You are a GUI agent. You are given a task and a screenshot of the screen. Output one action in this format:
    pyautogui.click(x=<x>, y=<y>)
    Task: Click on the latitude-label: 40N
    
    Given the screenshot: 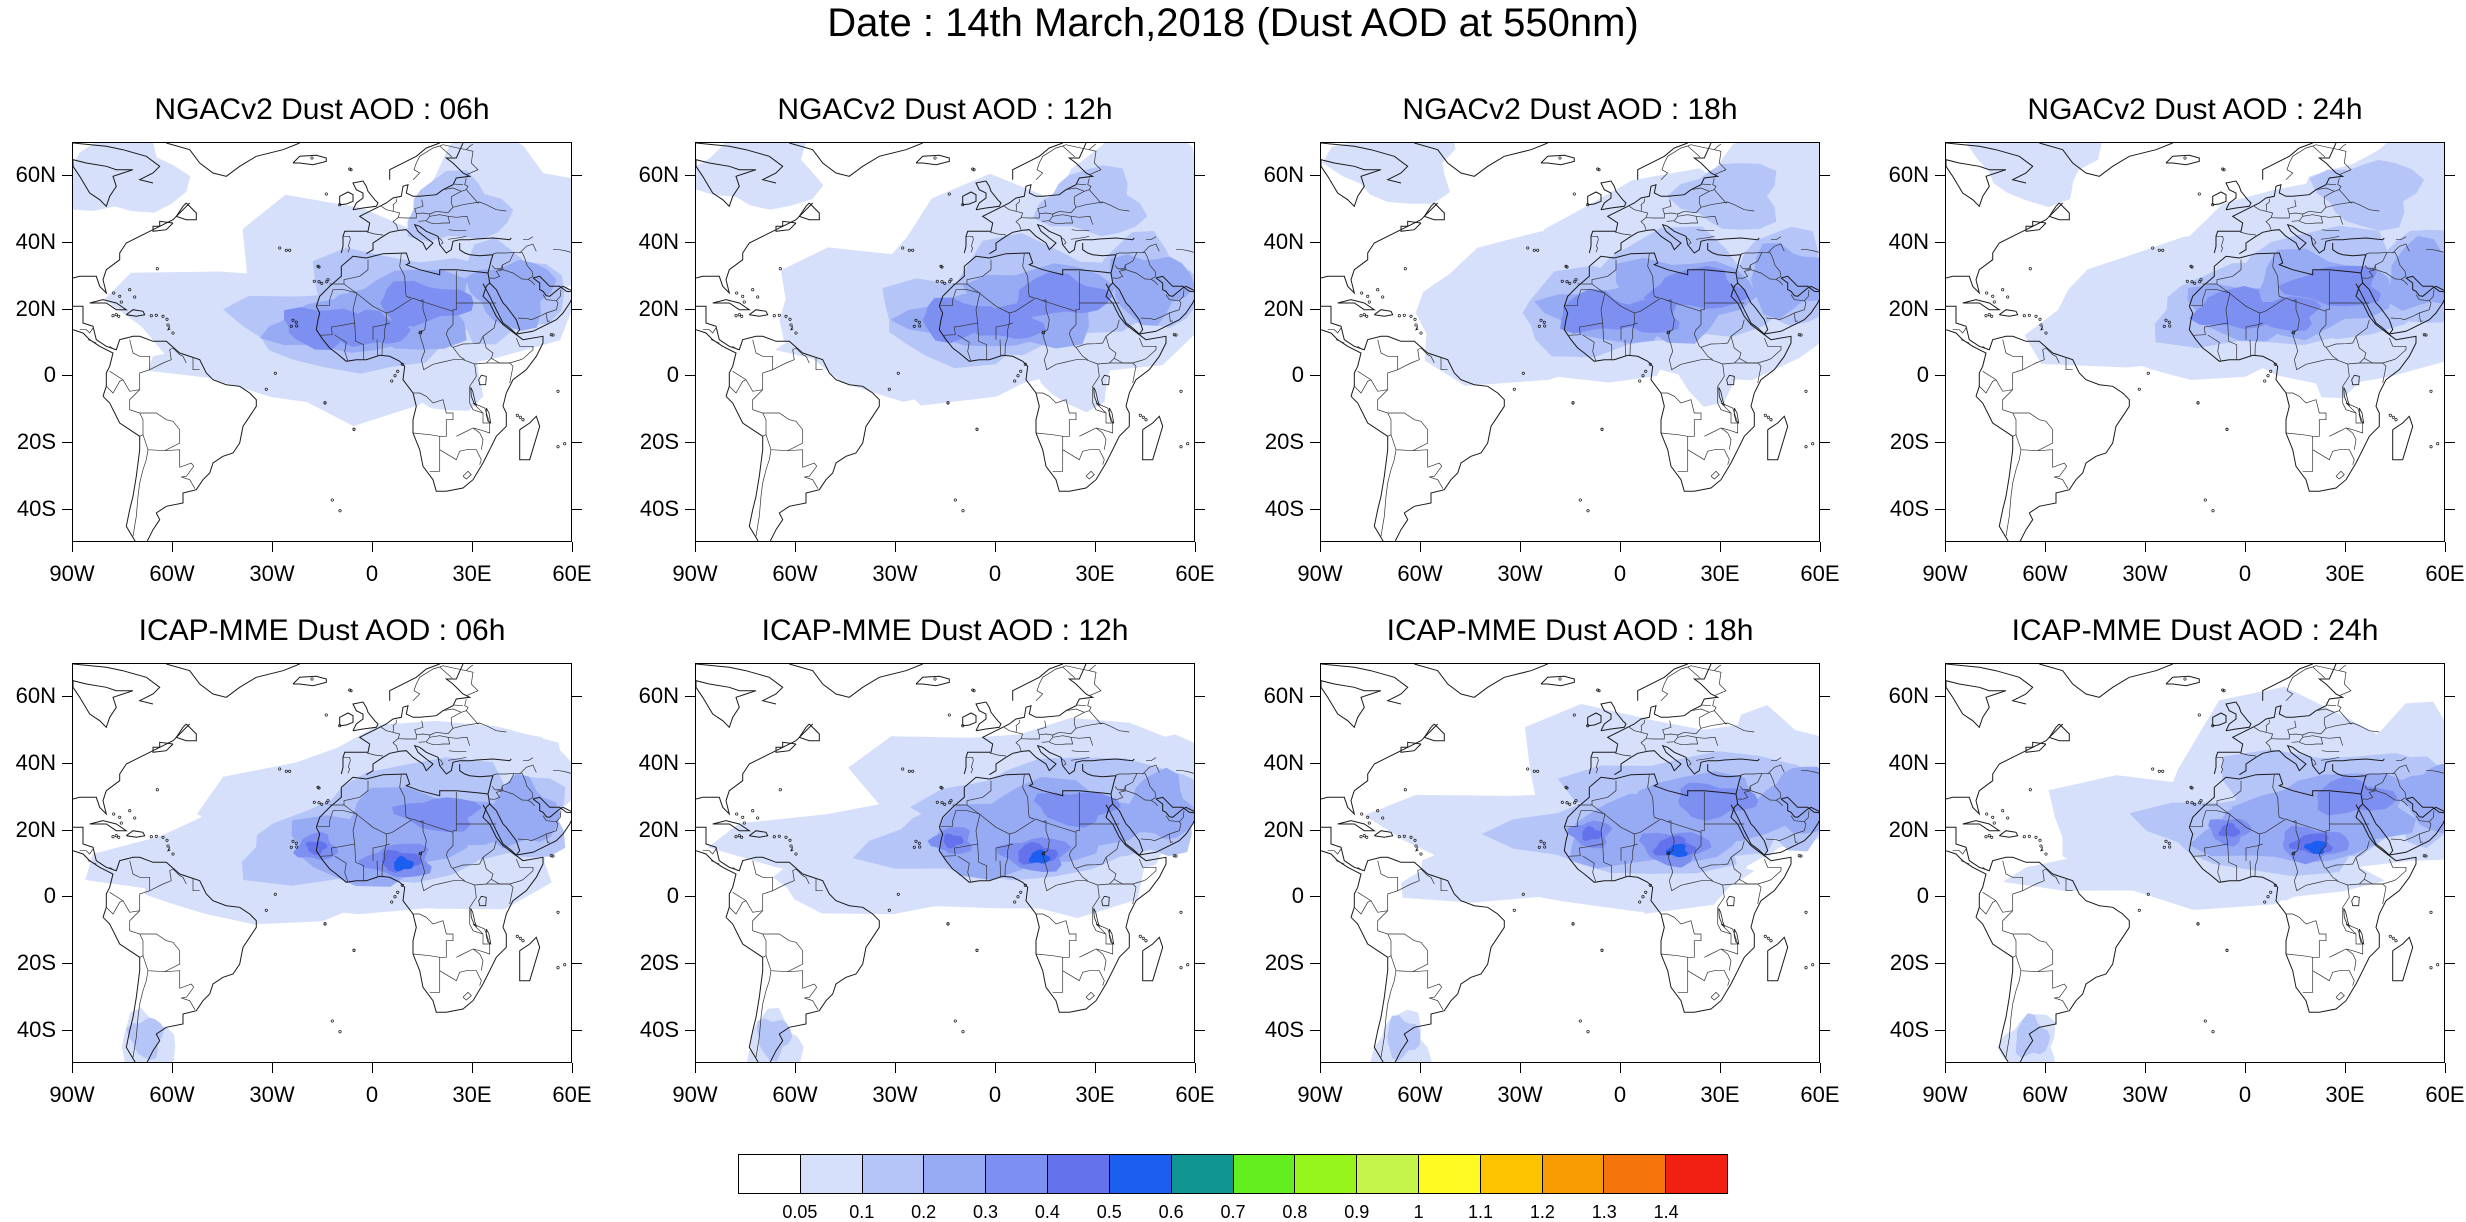 What is the action you would take?
    pyautogui.click(x=658, y=762)
    